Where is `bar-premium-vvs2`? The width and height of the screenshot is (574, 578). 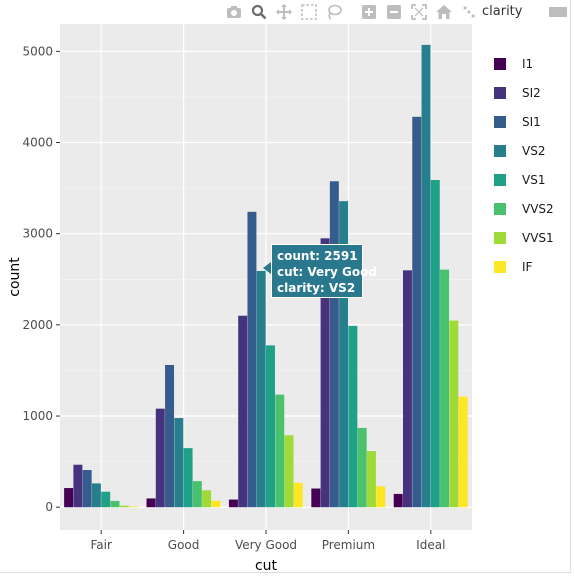
bar-premium-vvs2 is located at coordinates (362, 467).